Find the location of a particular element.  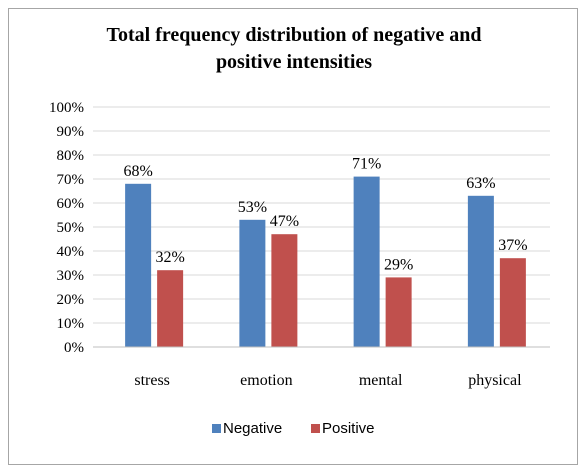

y-tick-label: 80% is located at coordinates (71, 156).